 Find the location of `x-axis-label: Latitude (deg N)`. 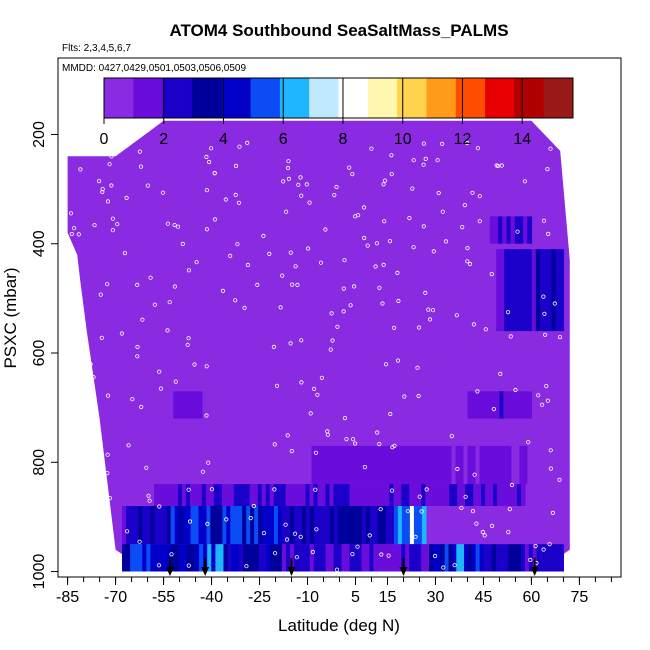

x-axis-label: Latitude (deg N) is located at coordinates (339, 625).